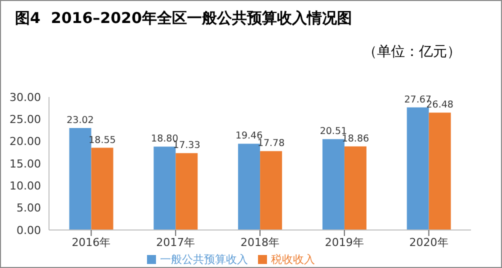 The height and width of the screenshot is (268, 502). What do you see at coordinates (28, 230) in the screenshot?
I see `y-tick-label: 0.00` at bounding box center [28, 230].